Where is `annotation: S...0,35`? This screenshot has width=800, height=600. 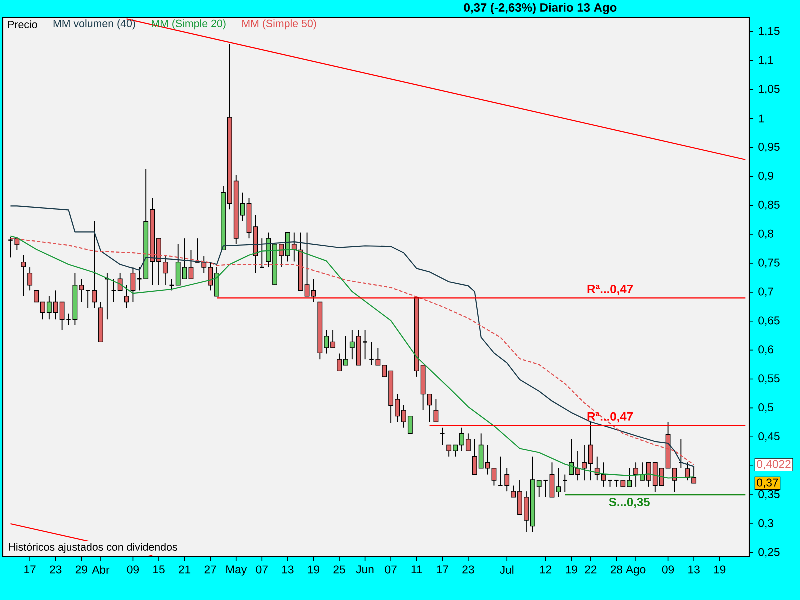 annotation: S...0,35 is located at coordinates (629, 503).